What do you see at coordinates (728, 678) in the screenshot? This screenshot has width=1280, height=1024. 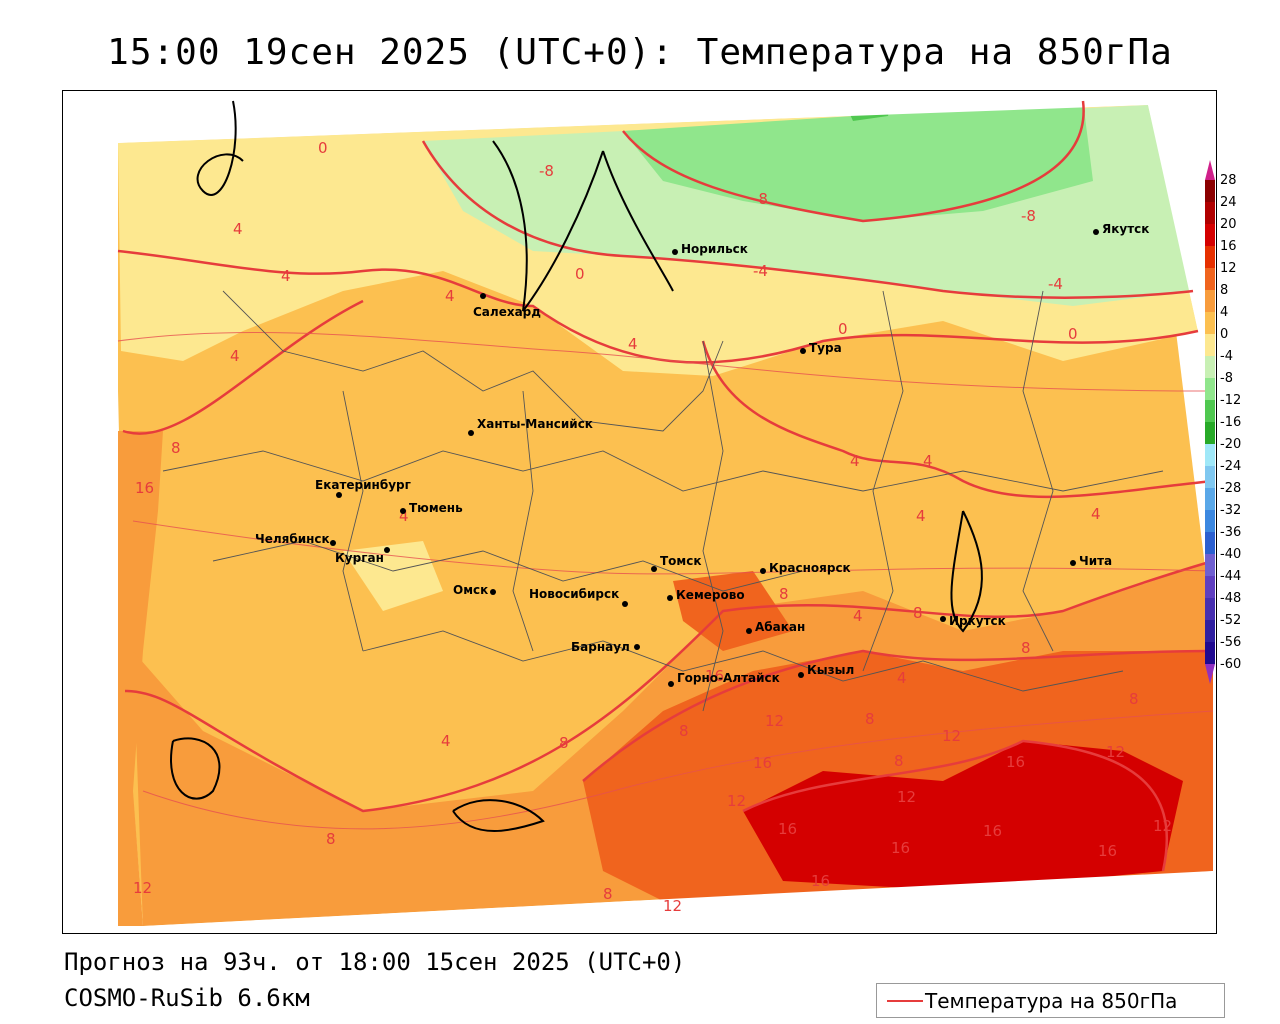 I see `city-label: Горно-Алтайск` at bounding box center [728, 678].